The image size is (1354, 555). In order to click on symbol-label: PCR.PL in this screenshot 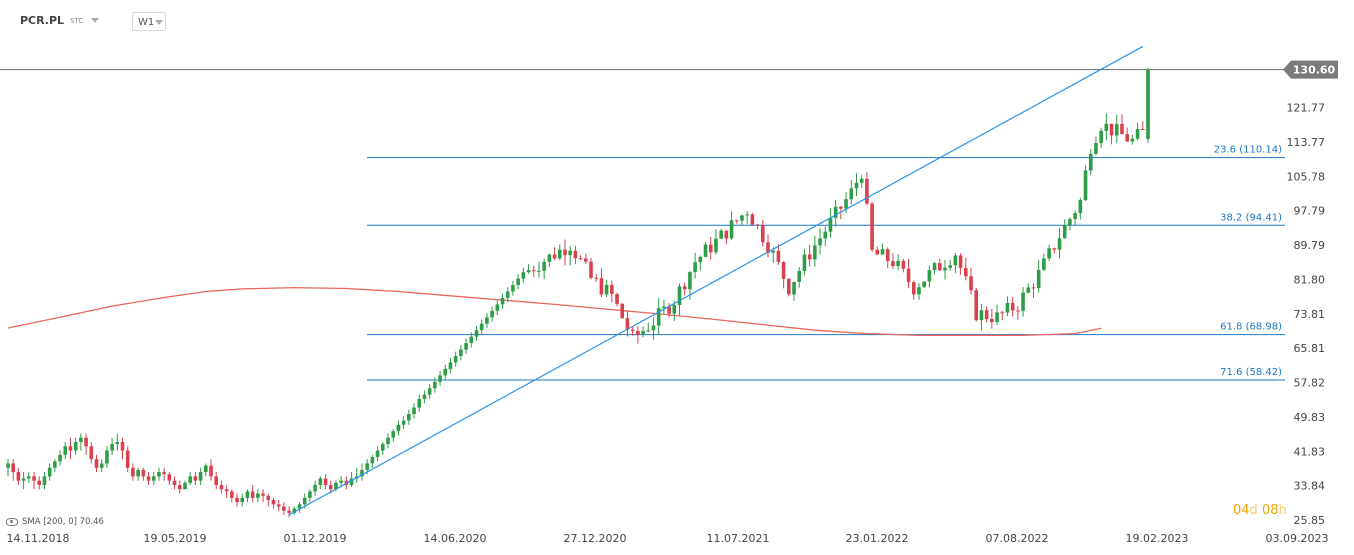, I will do `click(42, 20)`.